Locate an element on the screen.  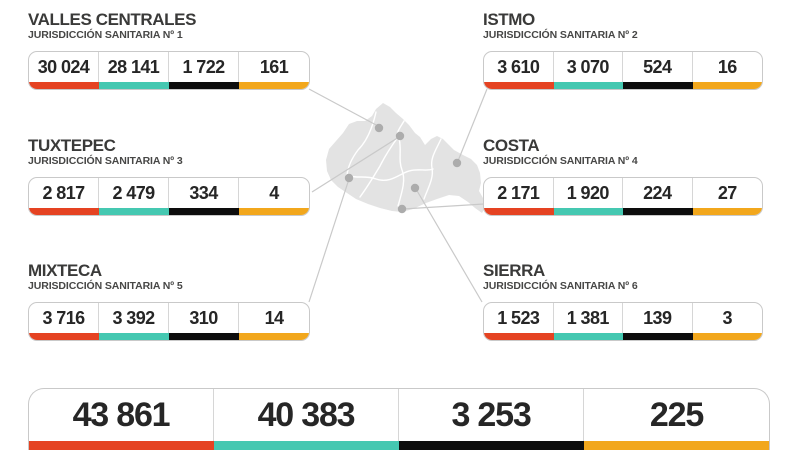
stat-cell: 30 024 is located at coordinates (64, 70).